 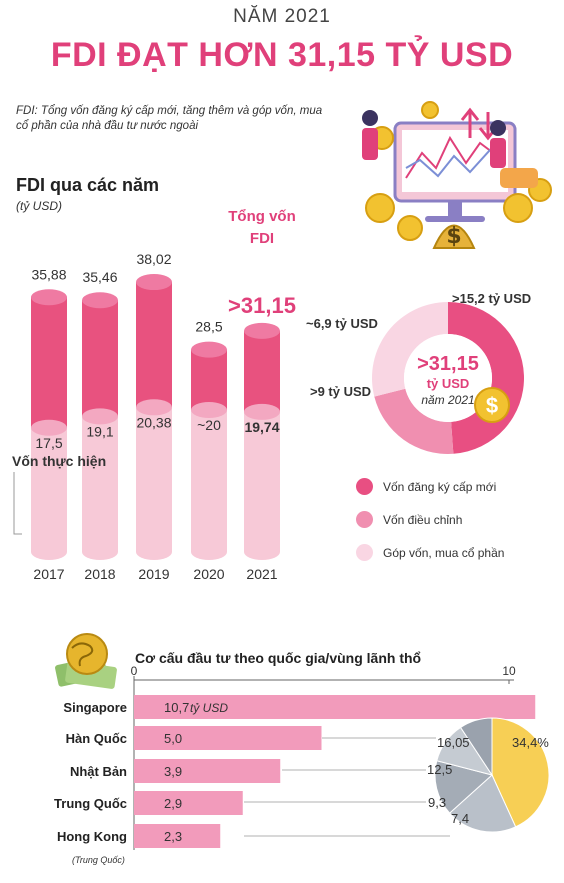 I want to click on country-label: Hong Kong, so click(x=92, y=836).